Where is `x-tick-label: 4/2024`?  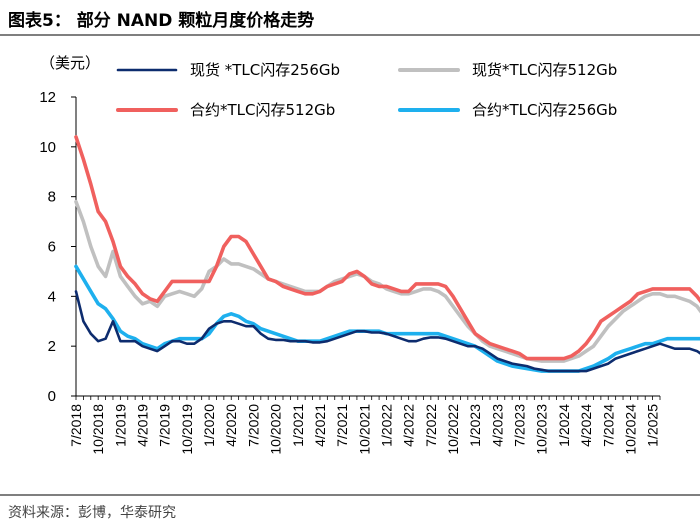
x-tick-label: 4/2024 is located at coordinates (586, 425).